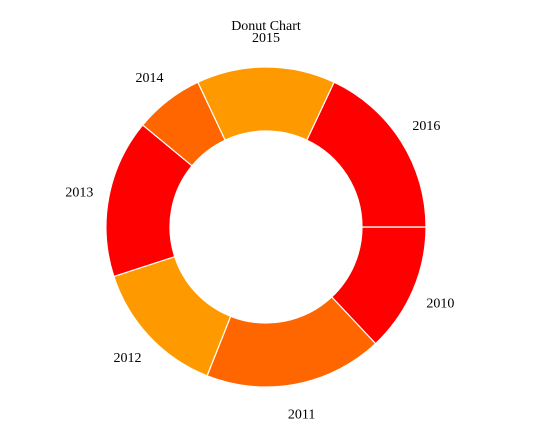 This screenshot has width=546, height=440. Describe the element at coordinates (266, 26) in the screenshot. I see `chart-title: Donut Chart` at that location.